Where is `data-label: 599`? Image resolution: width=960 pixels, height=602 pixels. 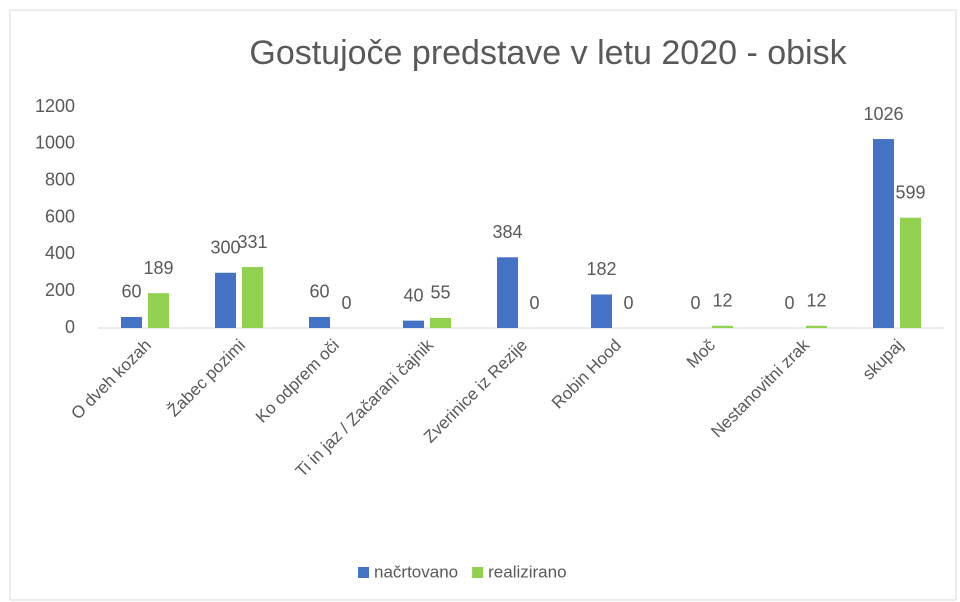 data-label: 599 is located at coordinates (910, 192).